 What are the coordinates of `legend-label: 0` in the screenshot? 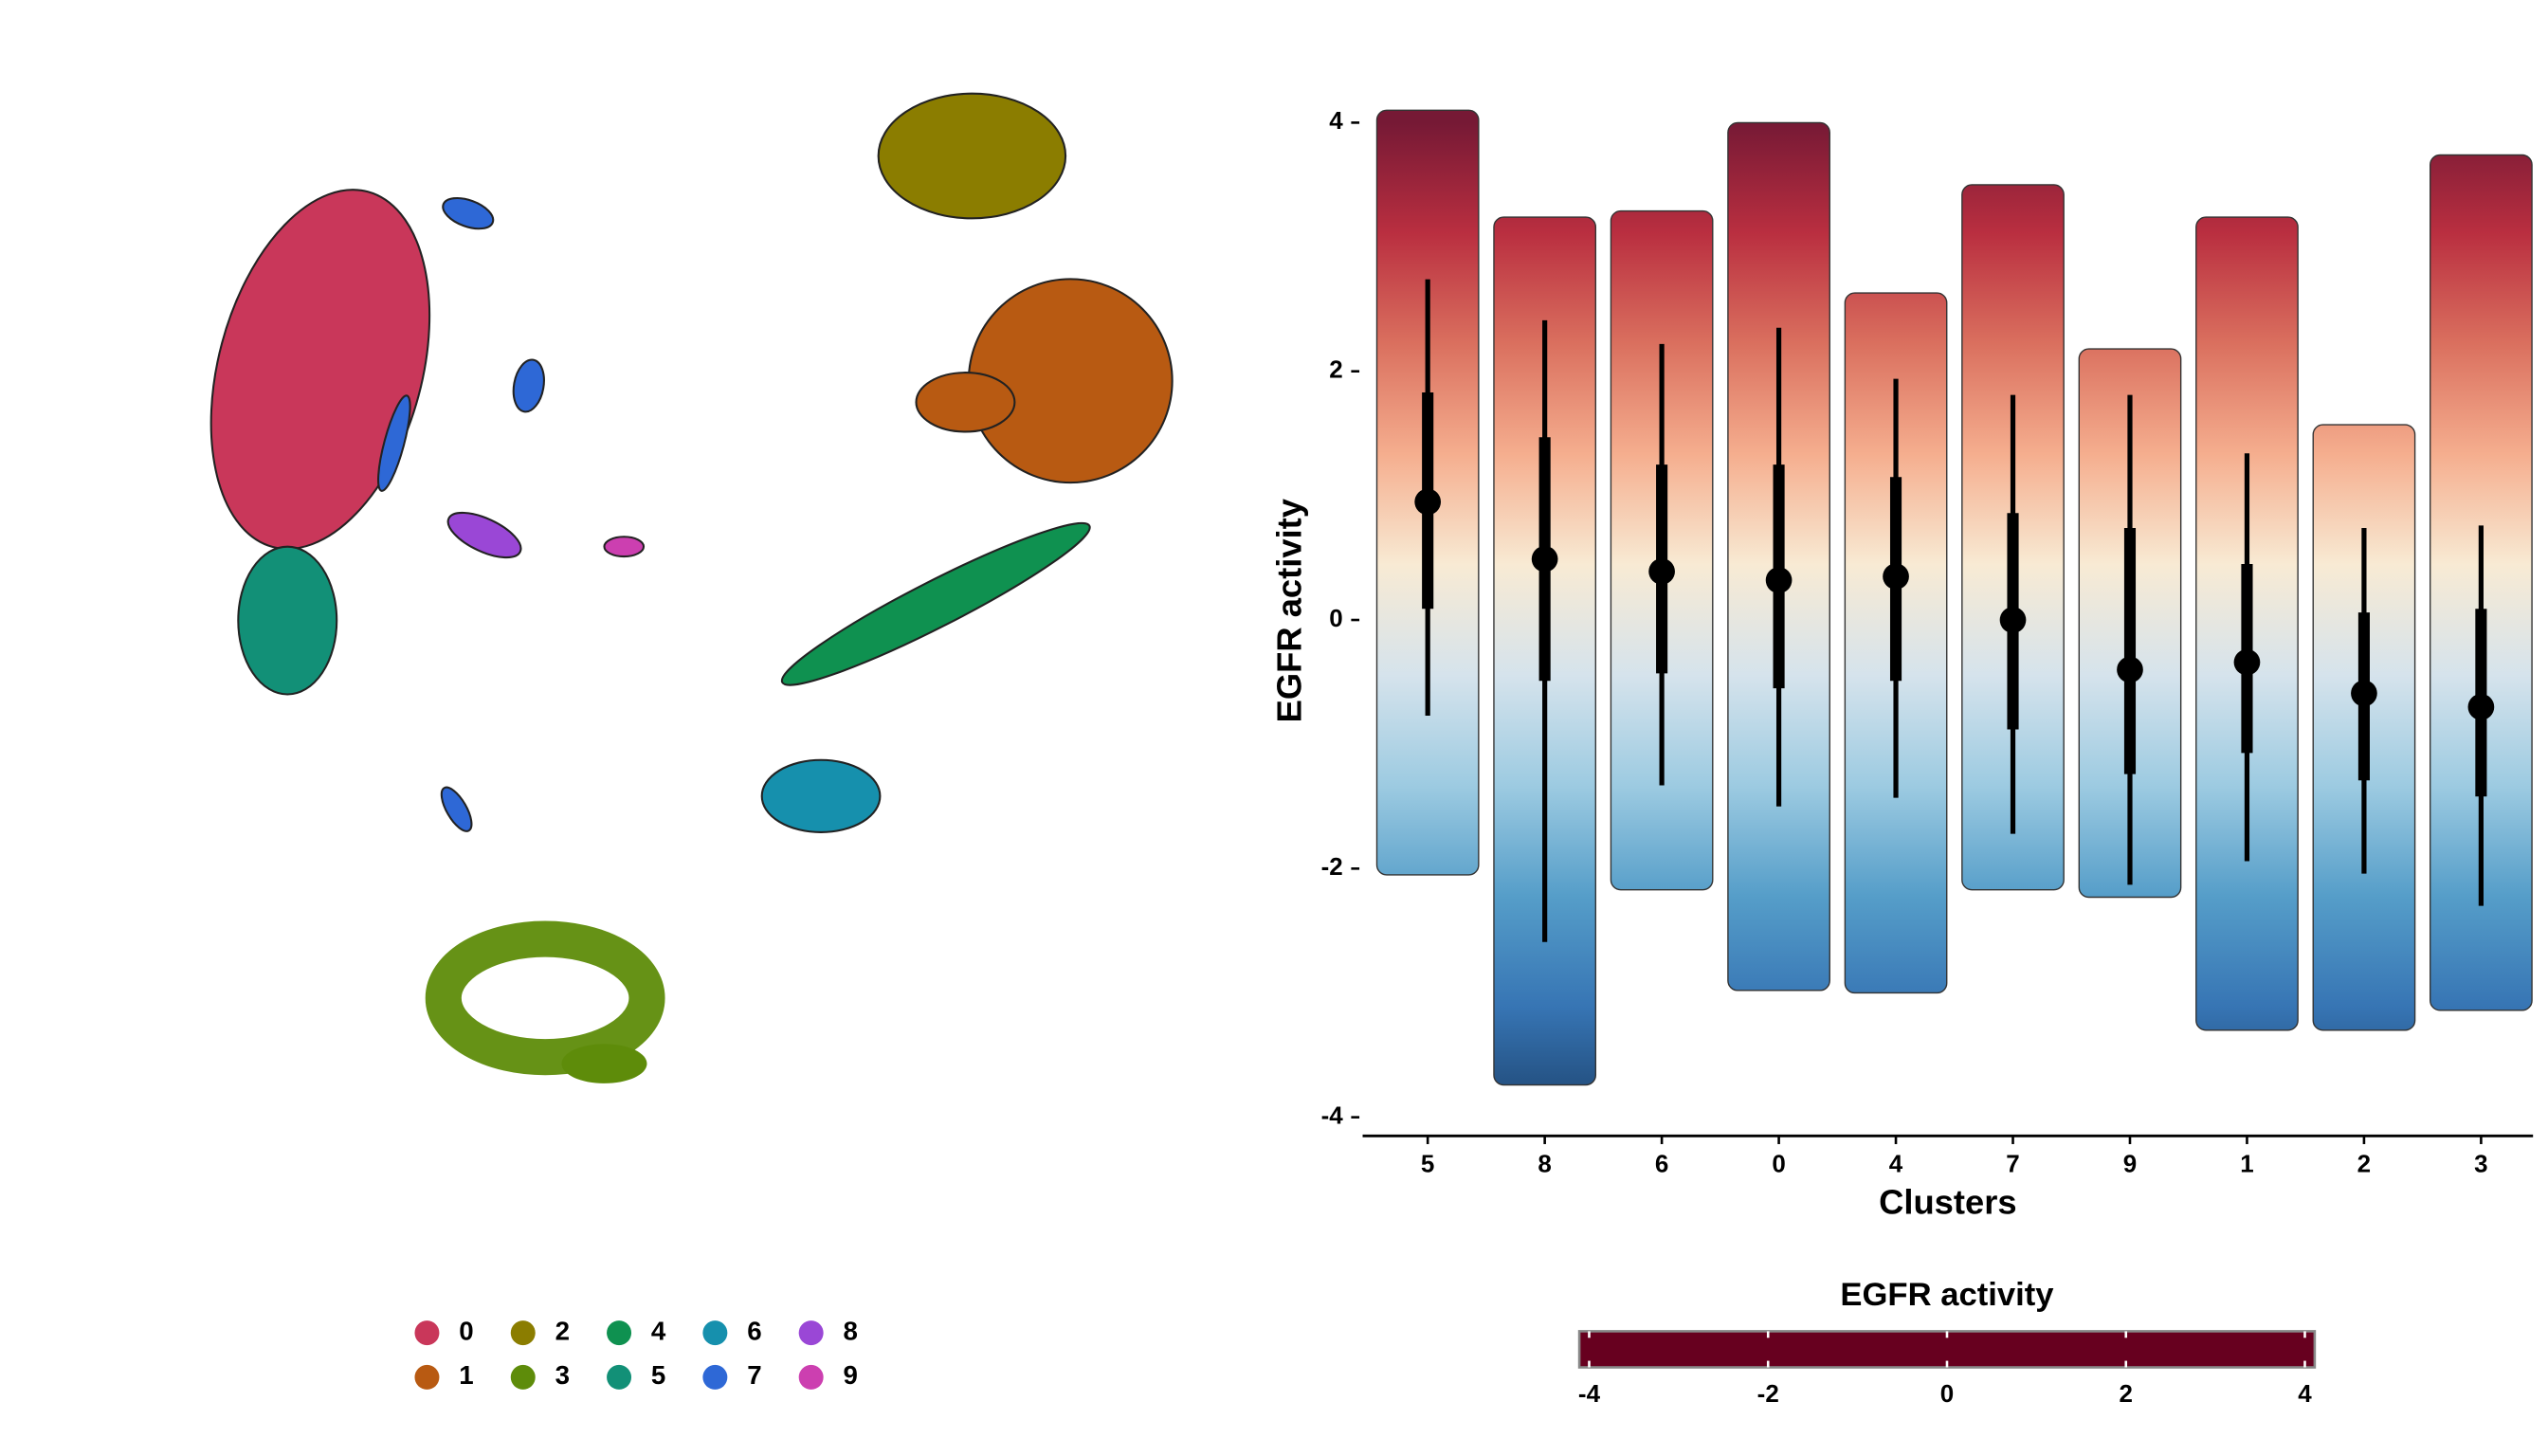 It's located at (466, 1330).